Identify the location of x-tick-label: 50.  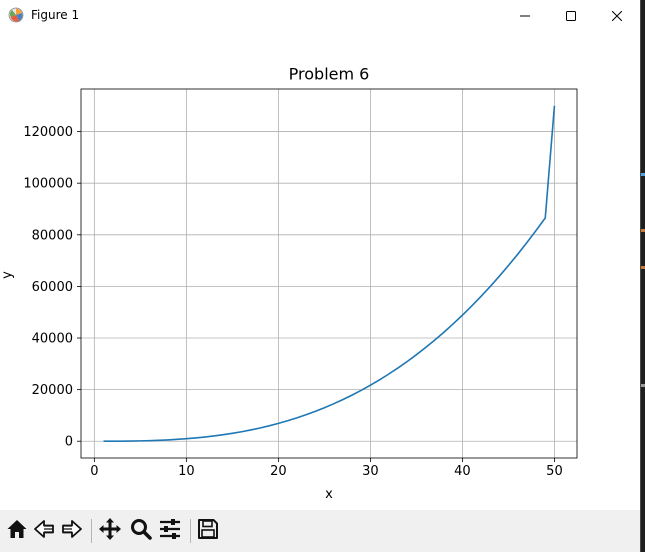
(554, 471).